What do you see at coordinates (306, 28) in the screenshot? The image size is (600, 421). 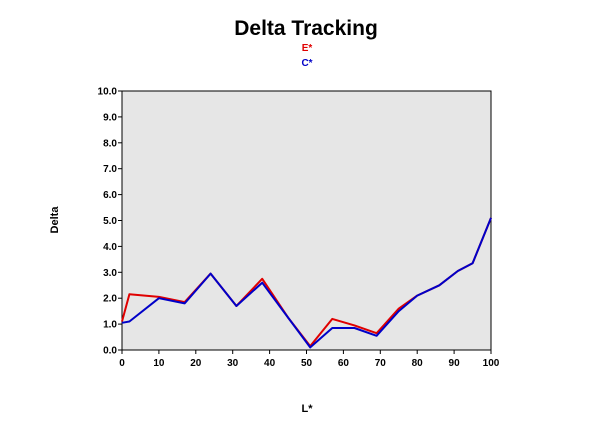 I see `chart-title: Delta Tracking` at bounding box center [306, 28].